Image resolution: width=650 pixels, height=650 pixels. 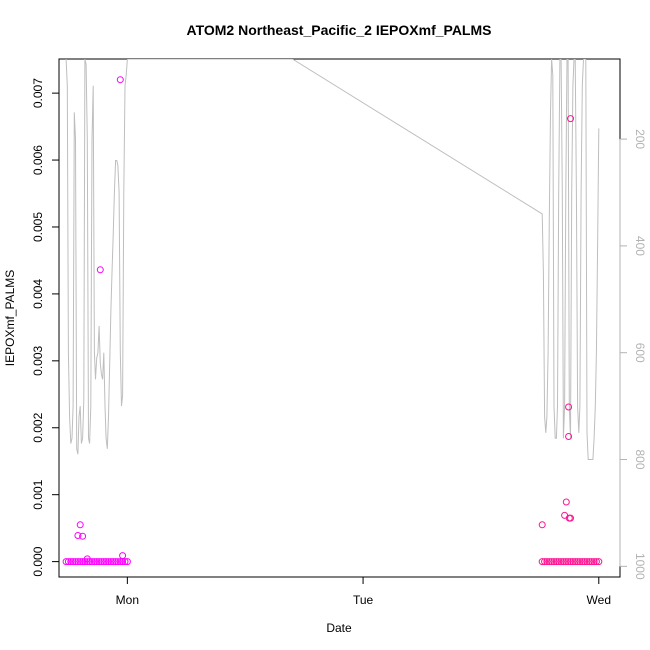 What do you see at coordinates (38, 227) in the screenshot?
I see `y-tick-label: 0.005` at bounding box center [38, 227].